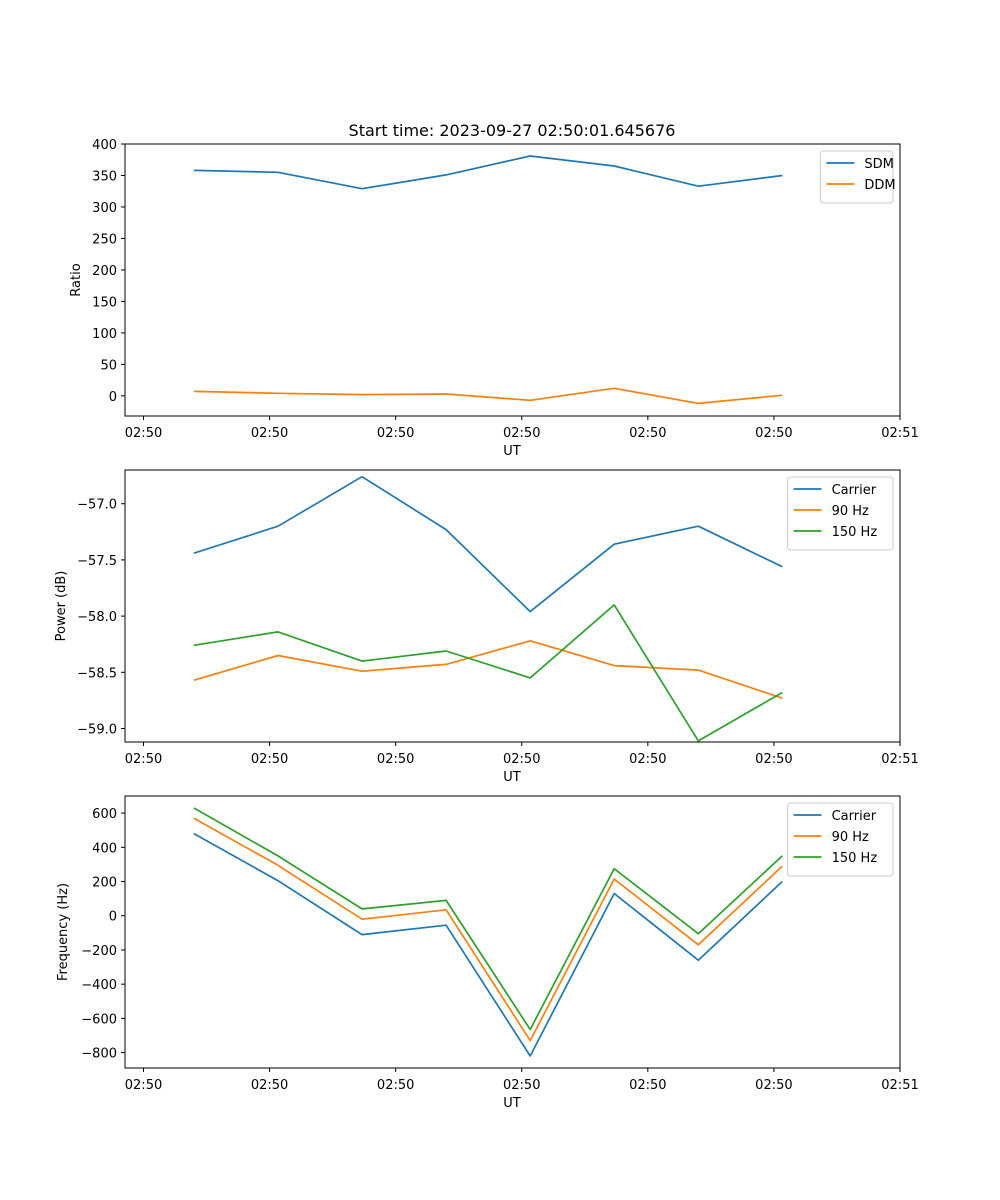  Describe the element at coordinates (97, 673) in the screenshot. I see `y-tick-label: −58.5` at that location.